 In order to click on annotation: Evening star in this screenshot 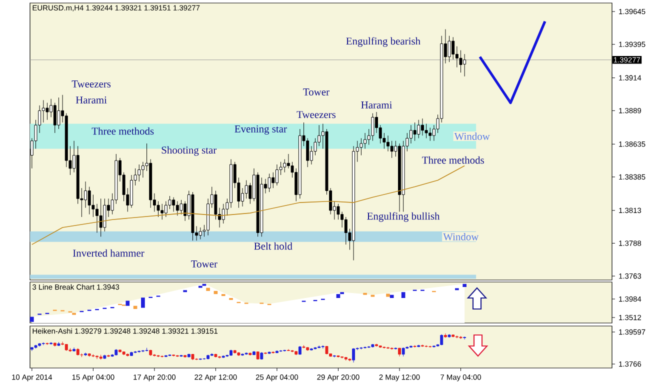, I will do `click(260, 130)`.